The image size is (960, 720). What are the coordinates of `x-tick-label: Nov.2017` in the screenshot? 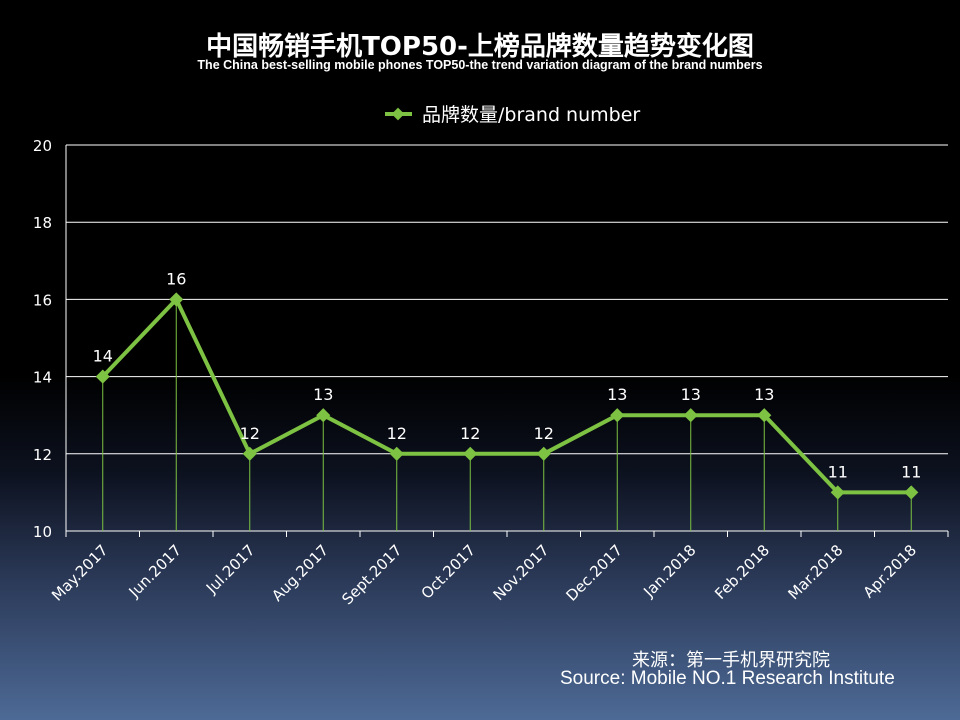 It's located at (521, 572).